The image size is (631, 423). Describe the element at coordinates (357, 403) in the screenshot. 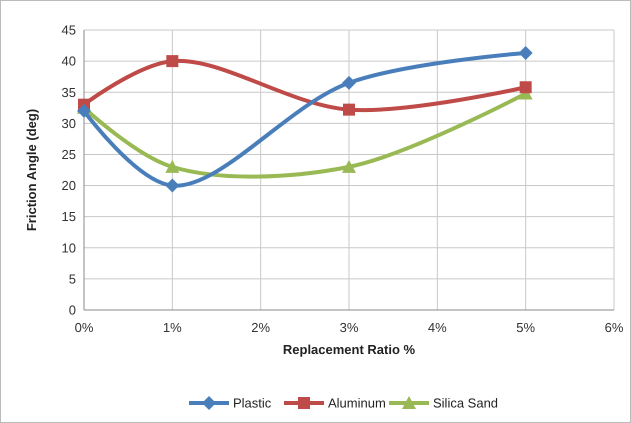

I see `legend-label: Aluminum` at that location.